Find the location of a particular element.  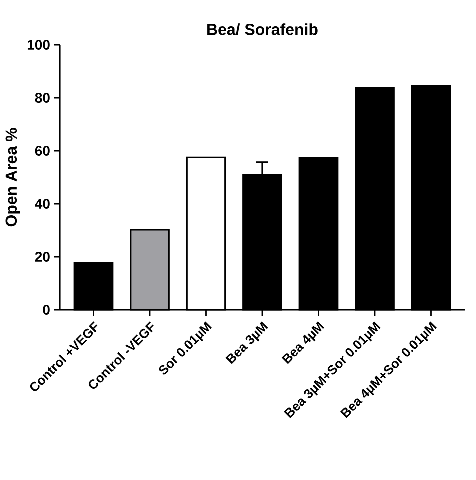

y-axis-title: Open Area % is located at coordinates (13, 177).